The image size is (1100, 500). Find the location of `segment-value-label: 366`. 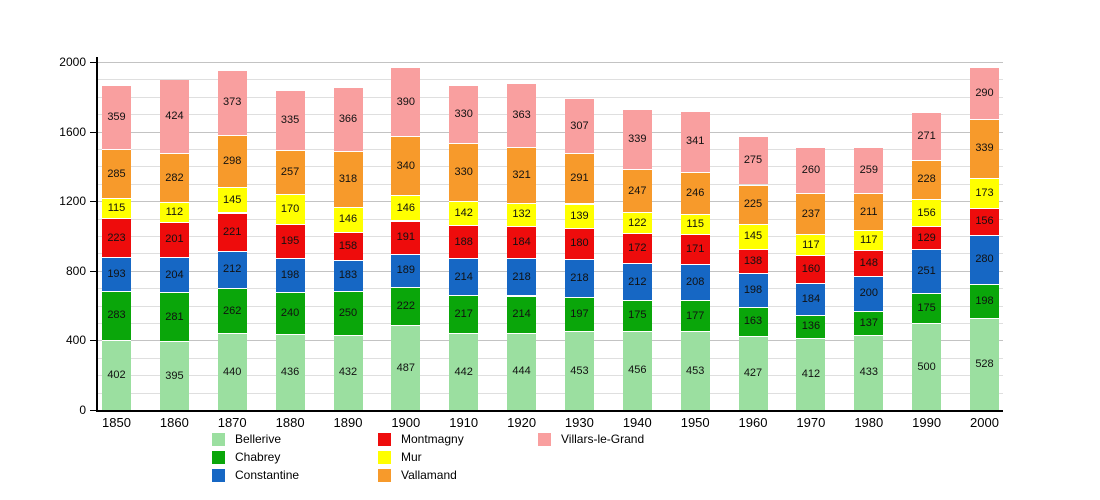

segment-value-label: 366 is located at coordinates (348, 118).